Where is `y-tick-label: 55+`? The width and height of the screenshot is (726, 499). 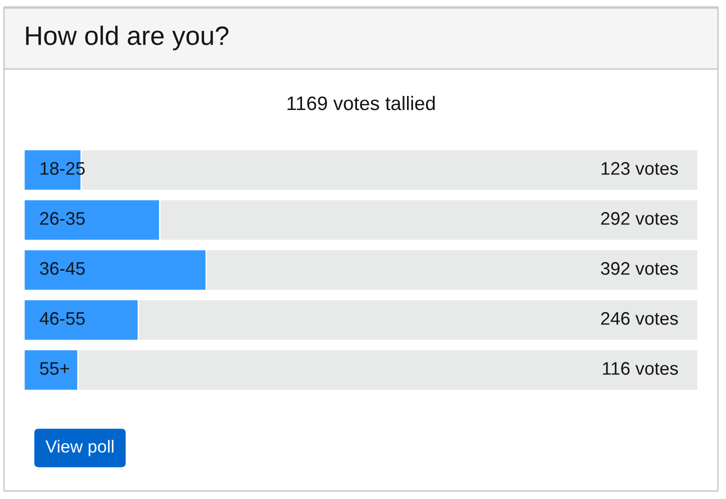
y-tick-label: 55+ is located at coordinates (55, 368).